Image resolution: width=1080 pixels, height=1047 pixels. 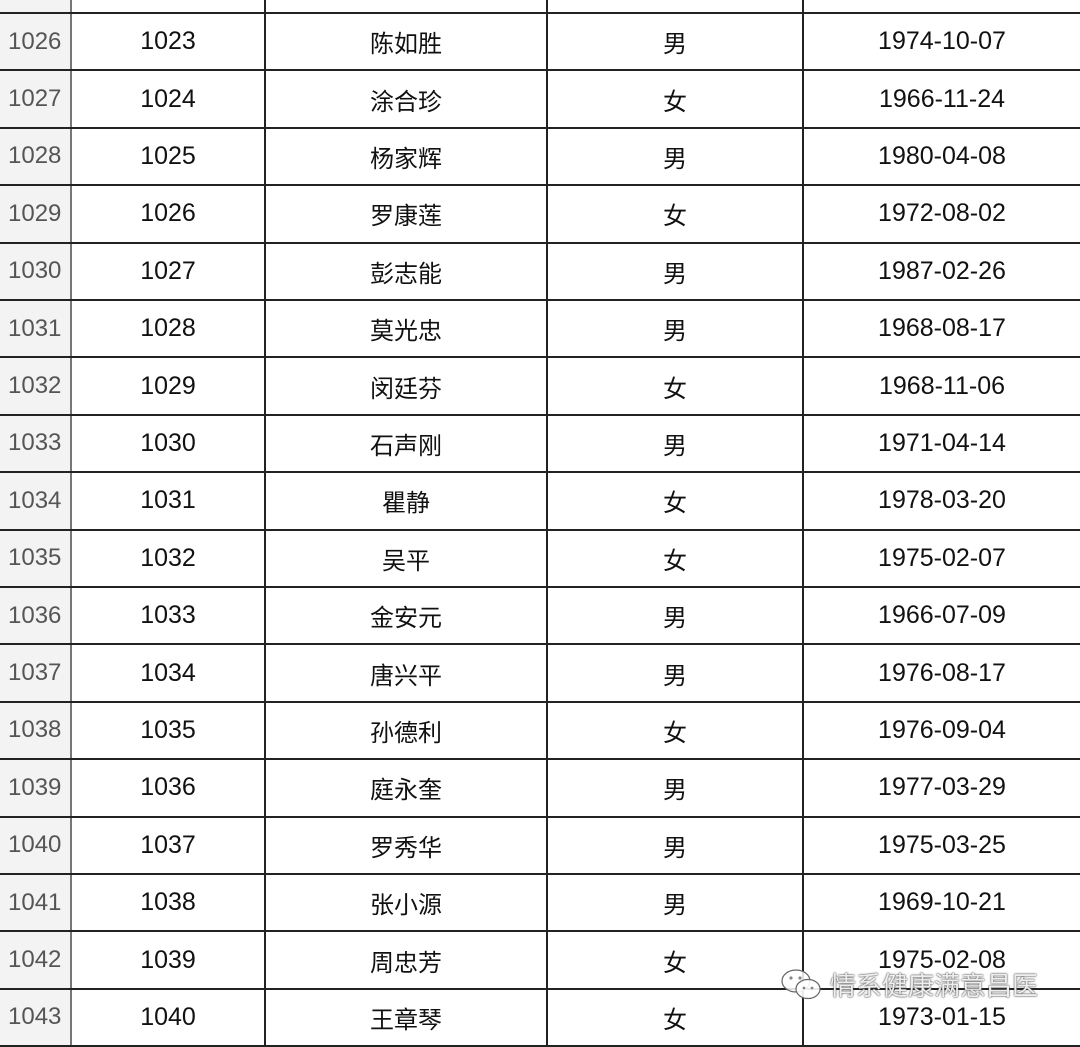 I want to click on cell-birth: 1974-10-07, so click(x=942, y=41).